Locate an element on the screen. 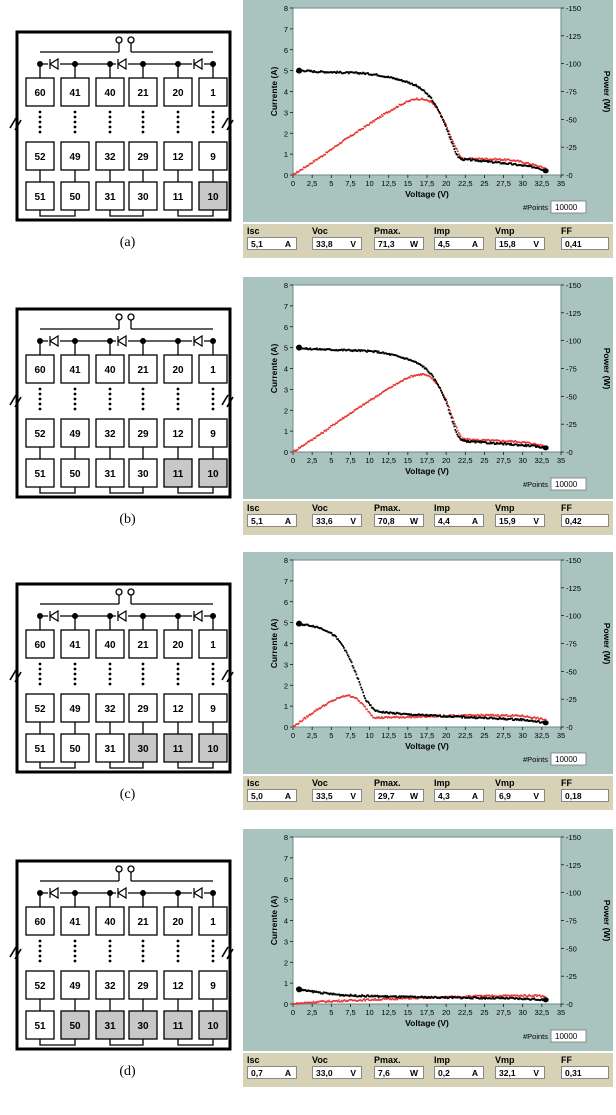 Image resolution: width=616 pixels, height=1115 pixels. y-left-axis-label: Currente (A) is located at coordinates (274, 921).